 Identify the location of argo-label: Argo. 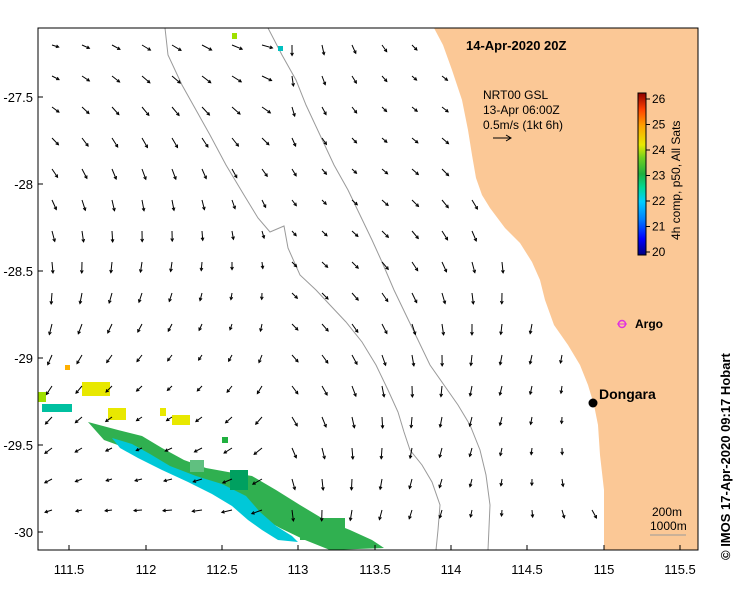
(649, 324).